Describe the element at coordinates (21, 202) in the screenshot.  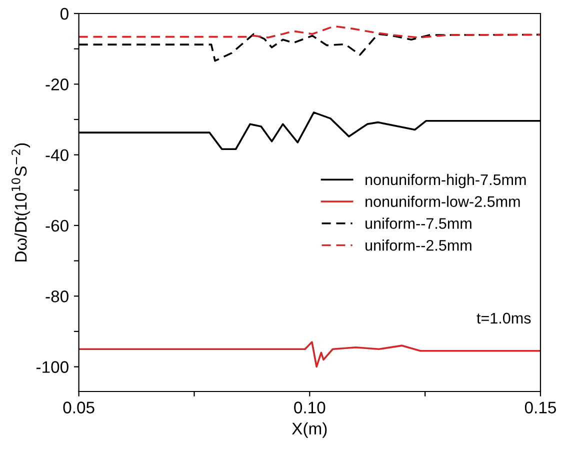
I see `y-axis-title: Dω/Dt(10$^{10}$S$^{−2}$)` at that location.